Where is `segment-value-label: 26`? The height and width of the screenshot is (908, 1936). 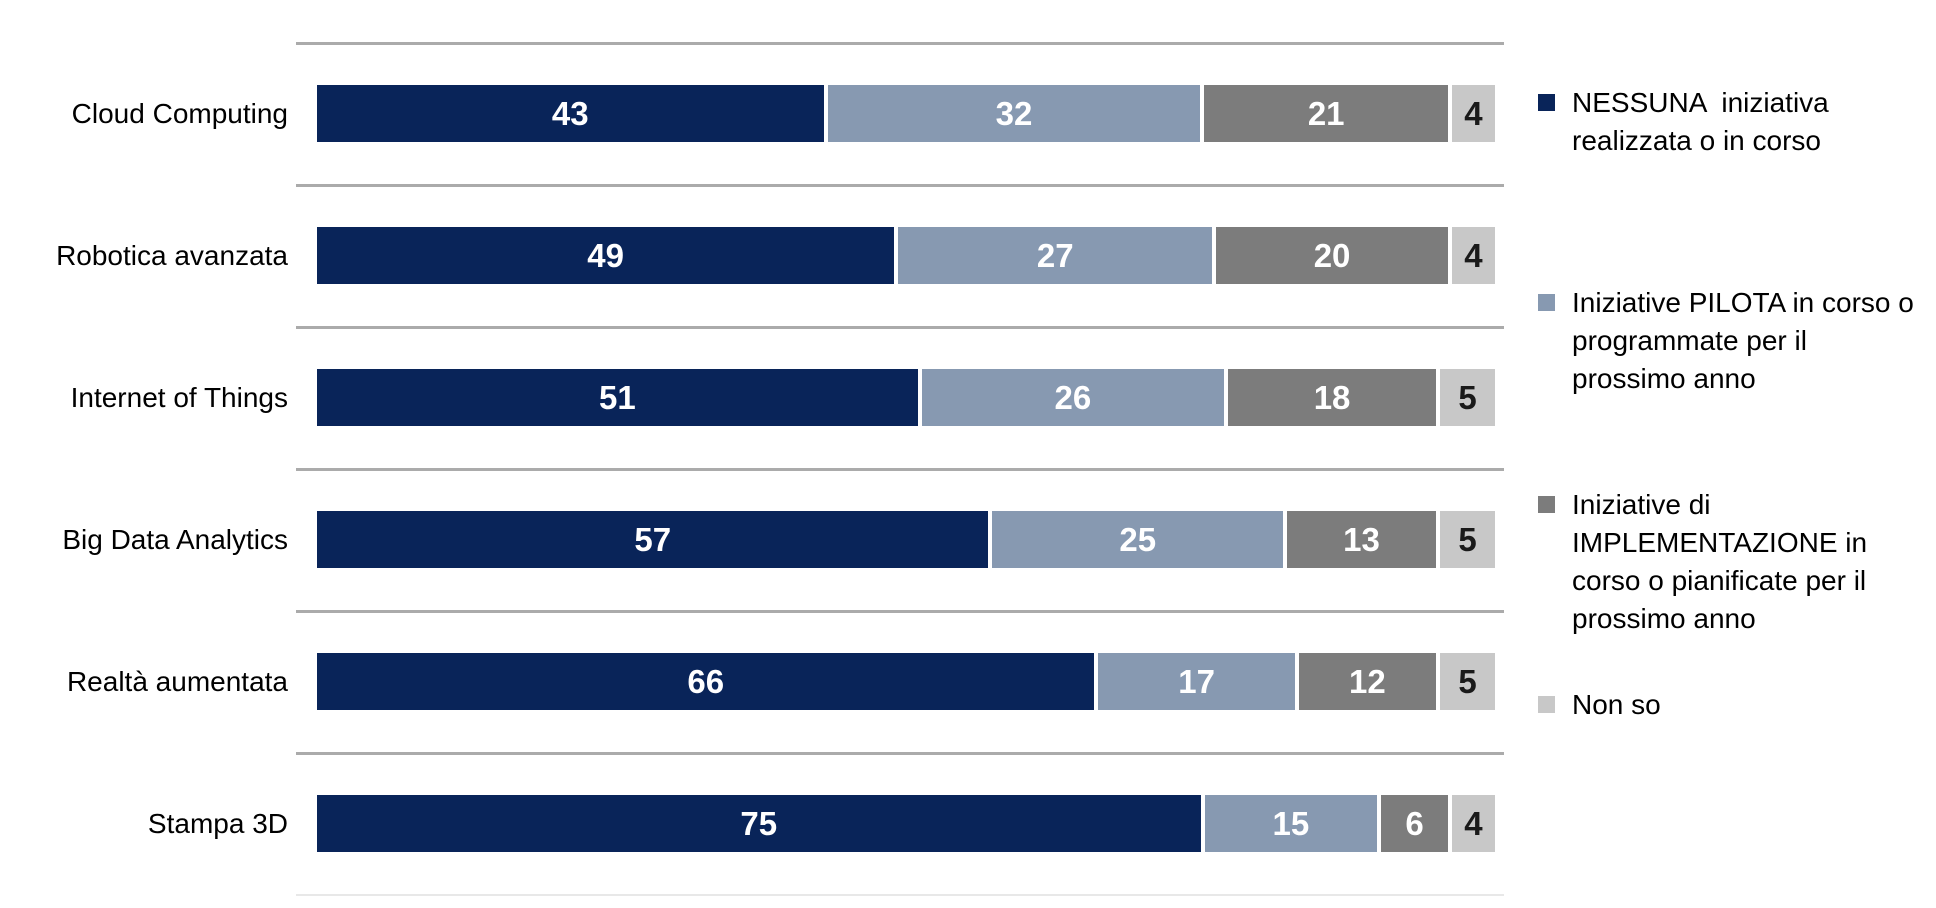 segment-value-label: 26 is located at coordinates (1073, 397).